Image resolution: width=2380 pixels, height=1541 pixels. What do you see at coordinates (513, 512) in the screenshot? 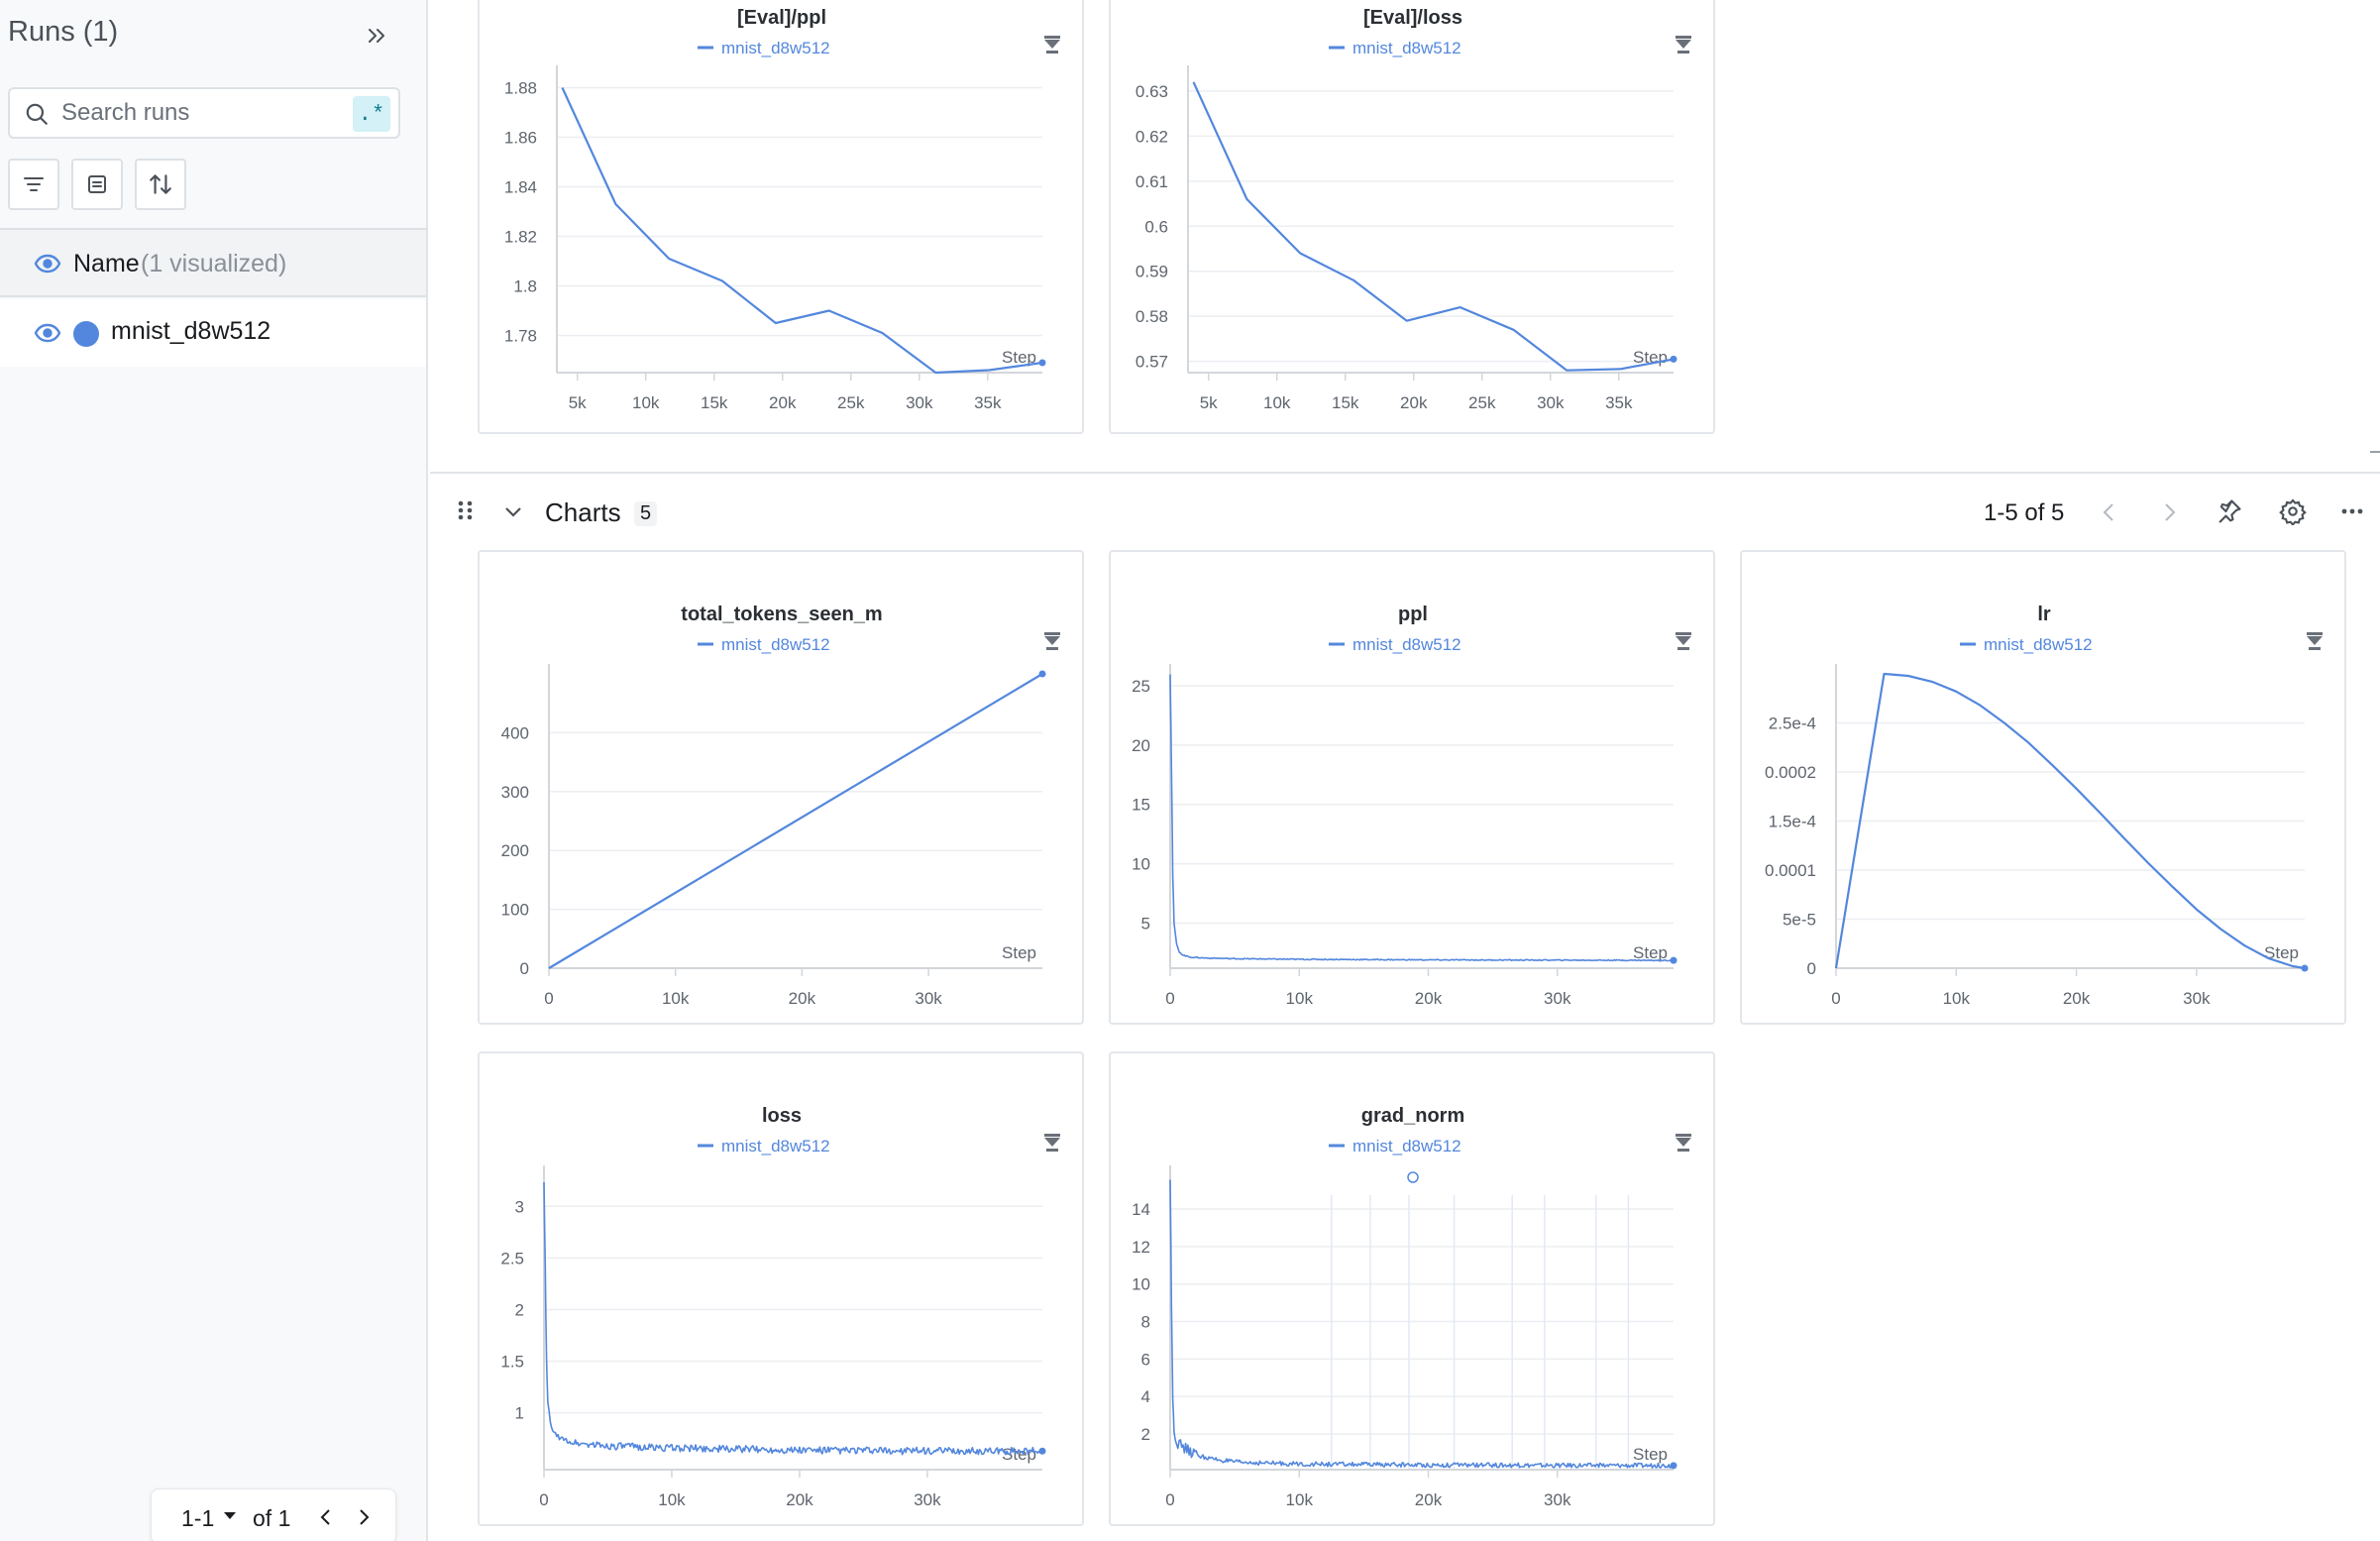
I see `chevron-down-icon` at bounding box center [513, 512].